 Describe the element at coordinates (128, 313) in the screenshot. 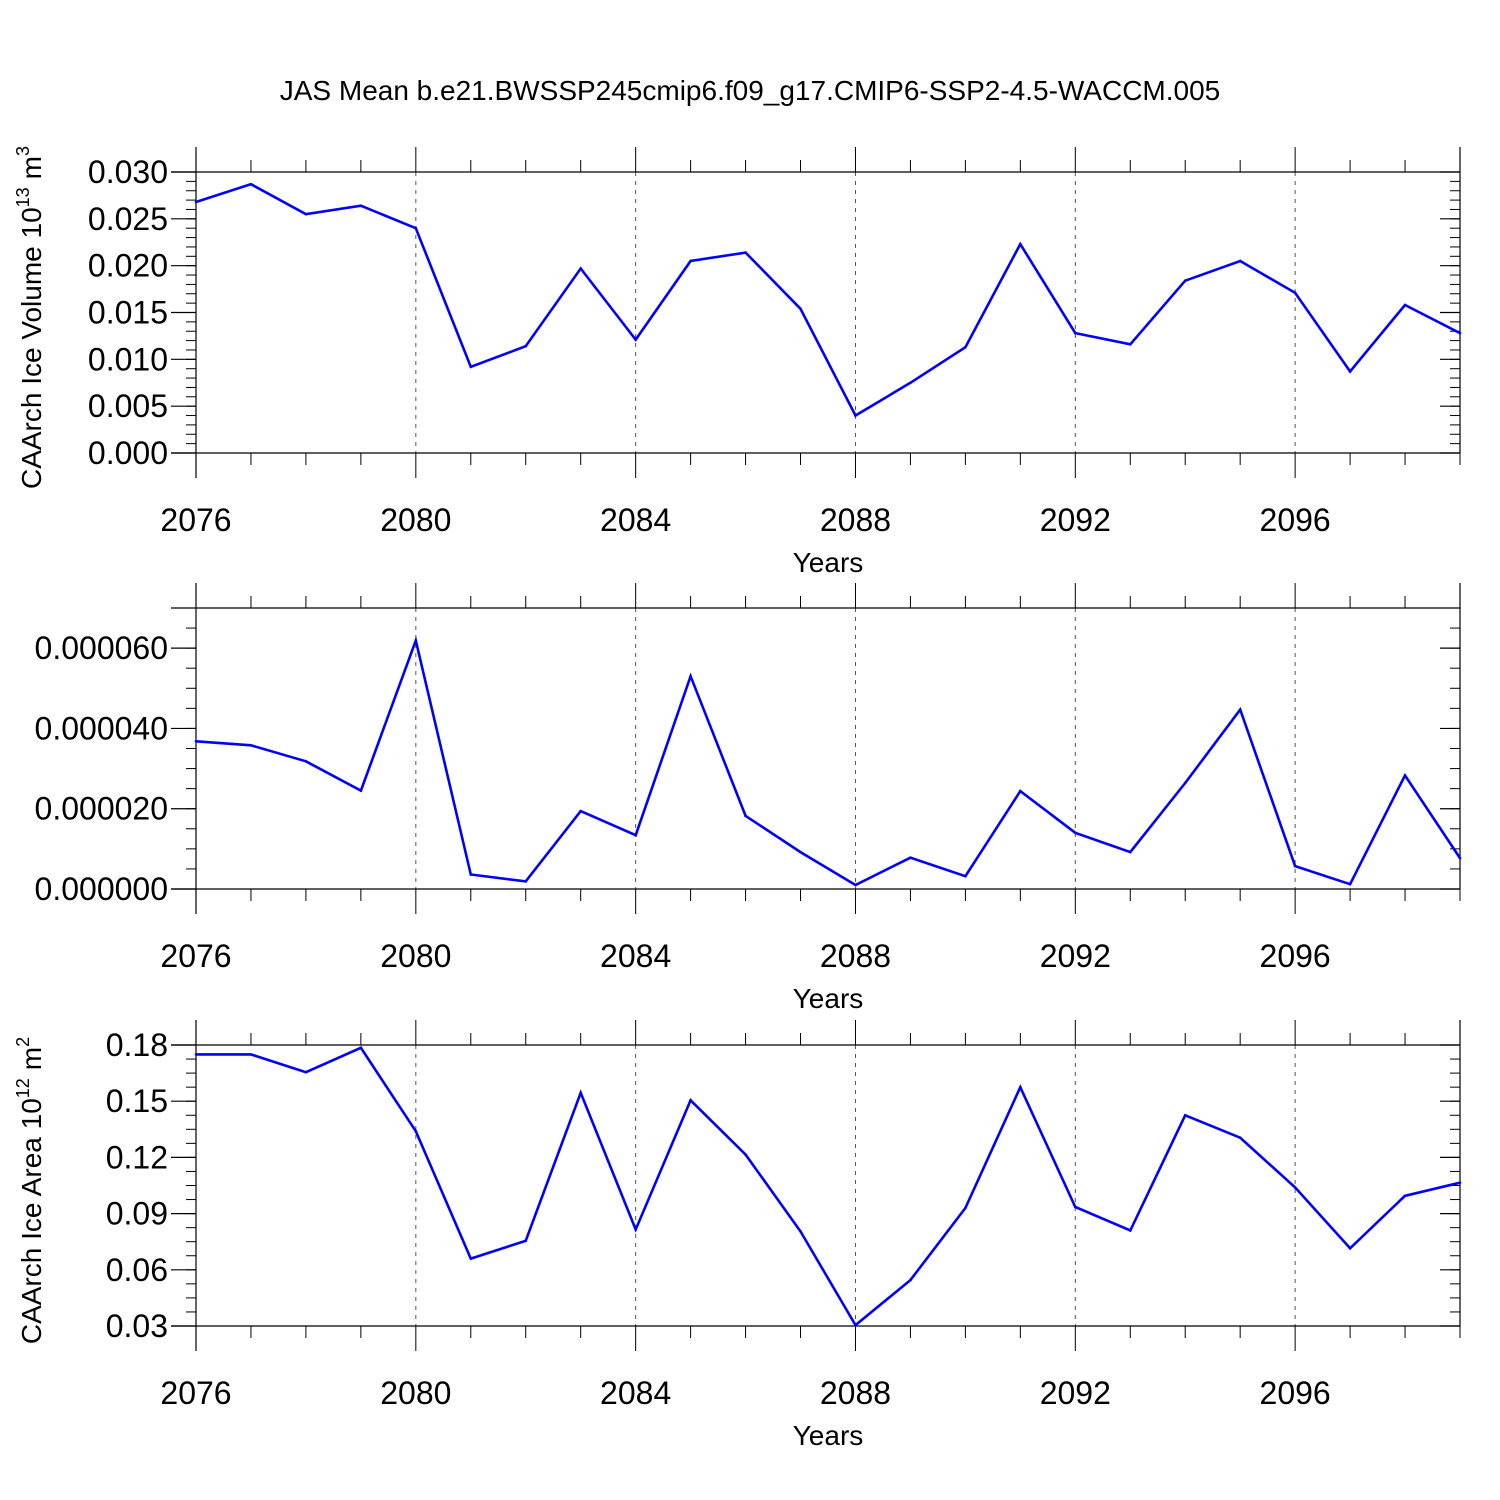

I see `y-tick-label: 0.015` at that location.